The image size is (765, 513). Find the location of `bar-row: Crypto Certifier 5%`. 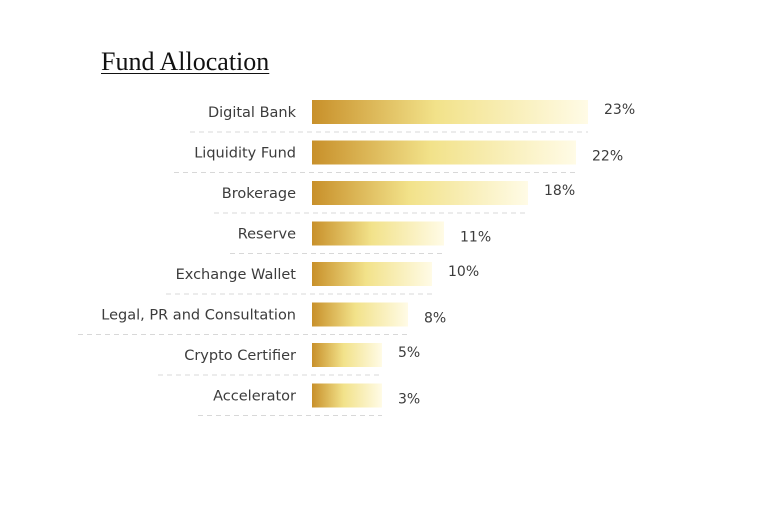

bar-row: Crypto Certifier 5% is located at coordinates (289, 359).